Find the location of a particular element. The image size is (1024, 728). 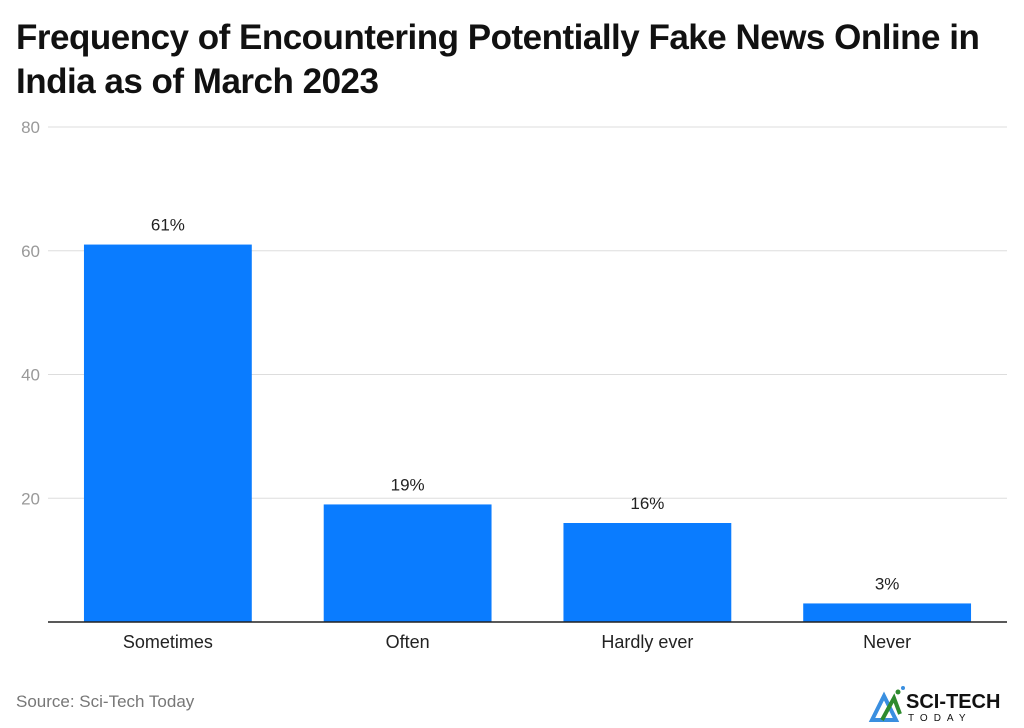

y-tick-label: 20 is located at coordinates (30, 498).